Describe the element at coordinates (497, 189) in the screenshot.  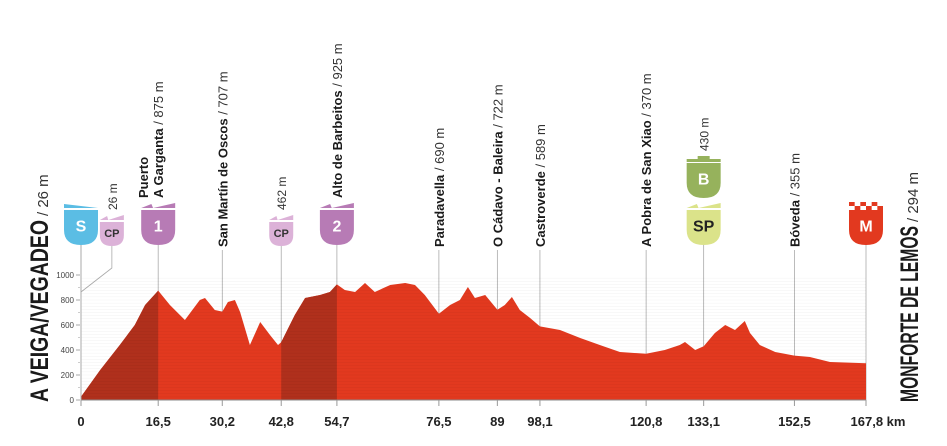
I see `waypoint-name: O Cádavo - Baleira` at that location.